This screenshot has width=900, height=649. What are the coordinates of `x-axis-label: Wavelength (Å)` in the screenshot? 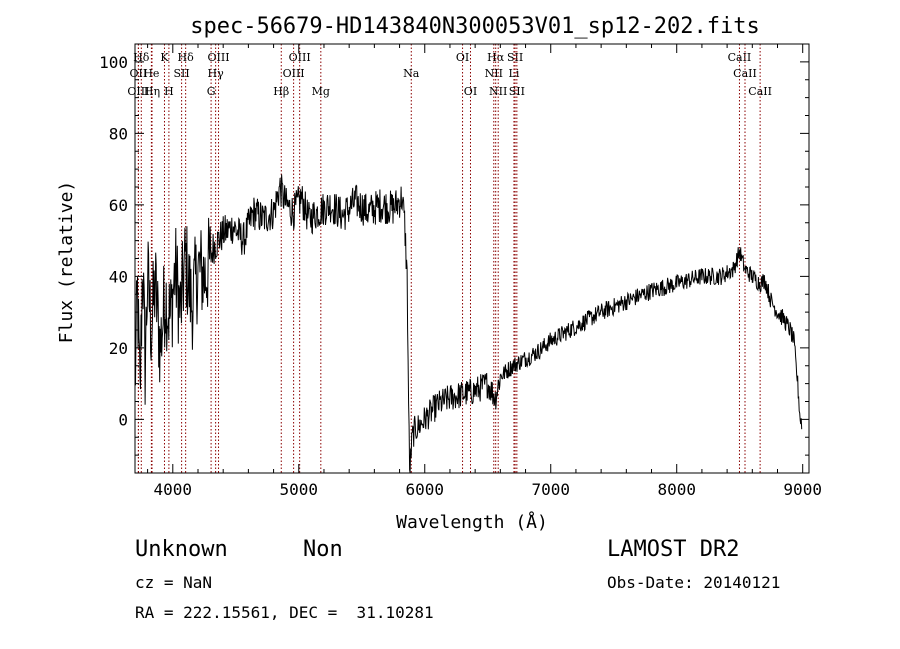 It's located at (472, 522).